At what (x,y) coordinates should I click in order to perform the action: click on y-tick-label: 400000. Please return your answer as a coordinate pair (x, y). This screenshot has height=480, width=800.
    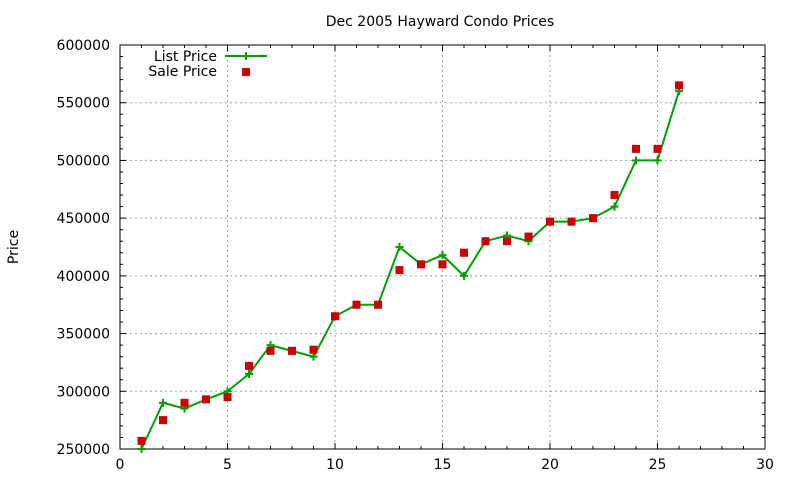
    Looking at the image, I should click on (83, 277).